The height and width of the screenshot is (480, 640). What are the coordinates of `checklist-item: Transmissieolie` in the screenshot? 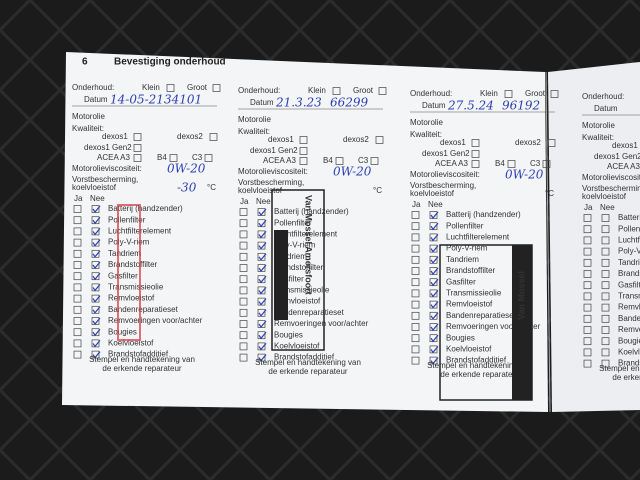 It's located at (474, 293).